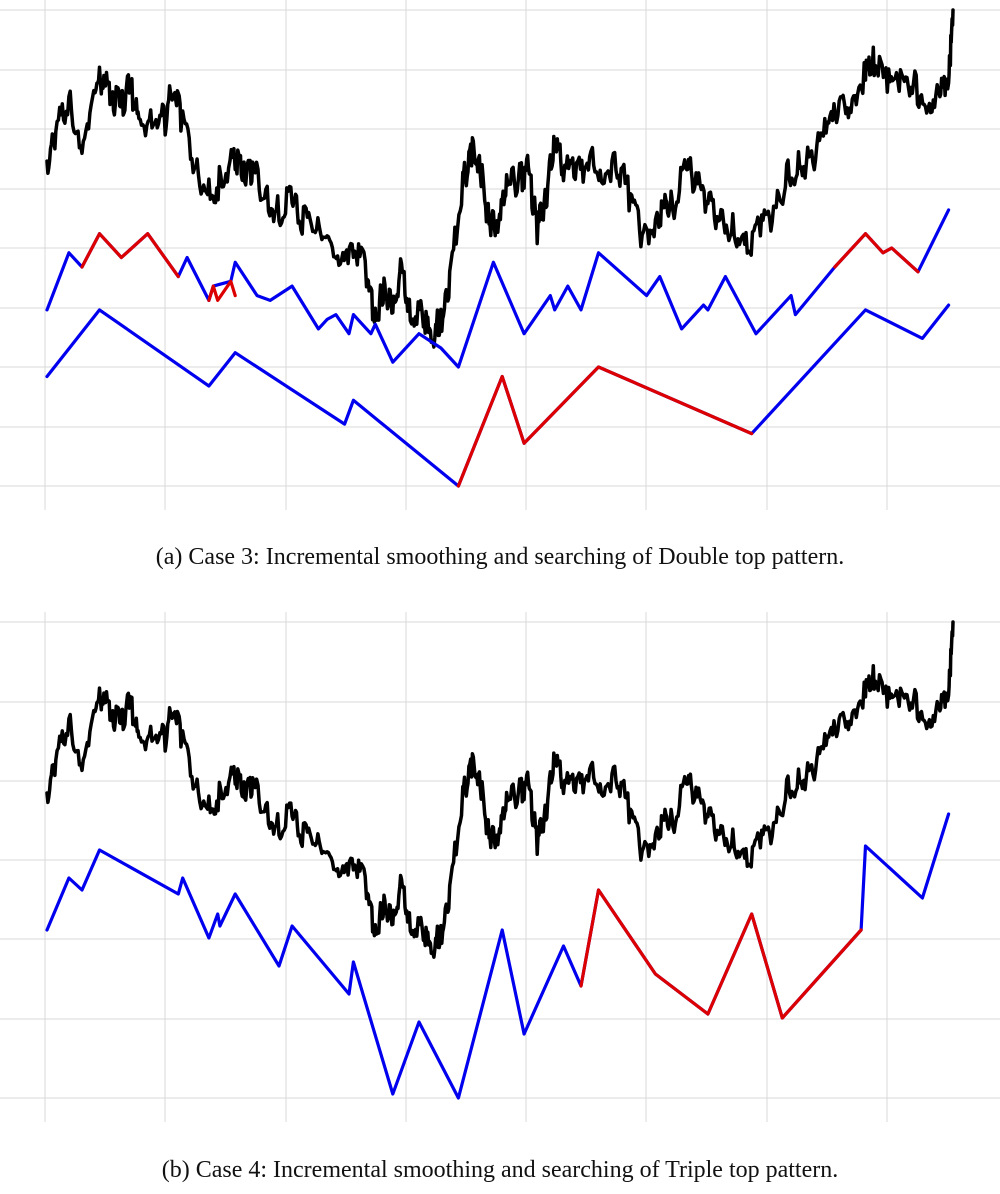 The width and height of the screenshot is (1000, 1194). What do you see at coordinates (498, 288) in the screenshot?
I see `smoothed-level-1-line` at bounding box center [498, 288].